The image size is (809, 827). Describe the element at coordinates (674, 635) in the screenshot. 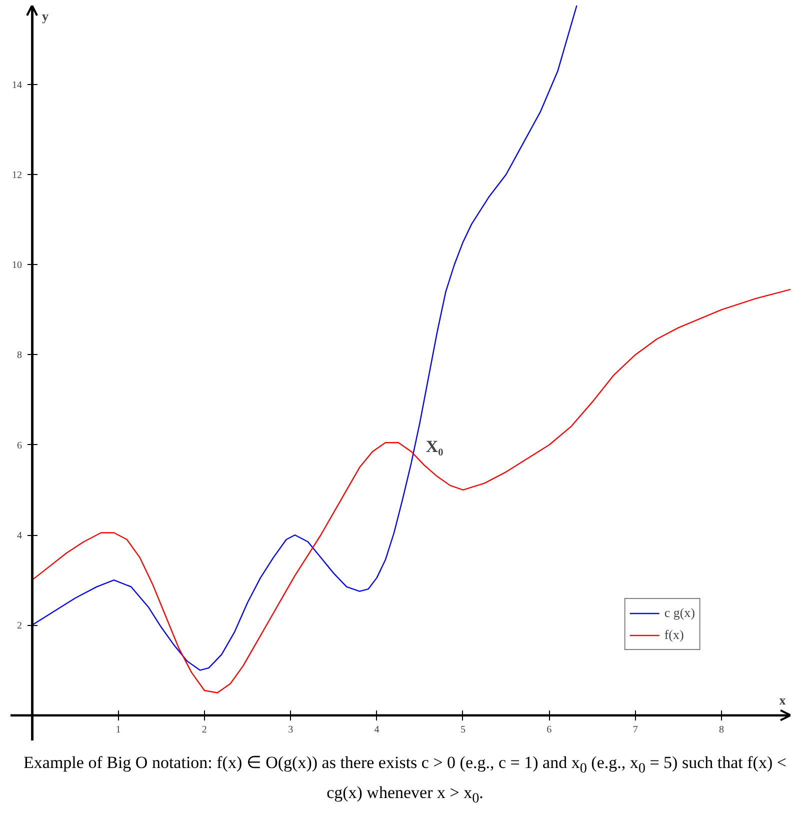

I see `legend-label: f(x)` at that location.